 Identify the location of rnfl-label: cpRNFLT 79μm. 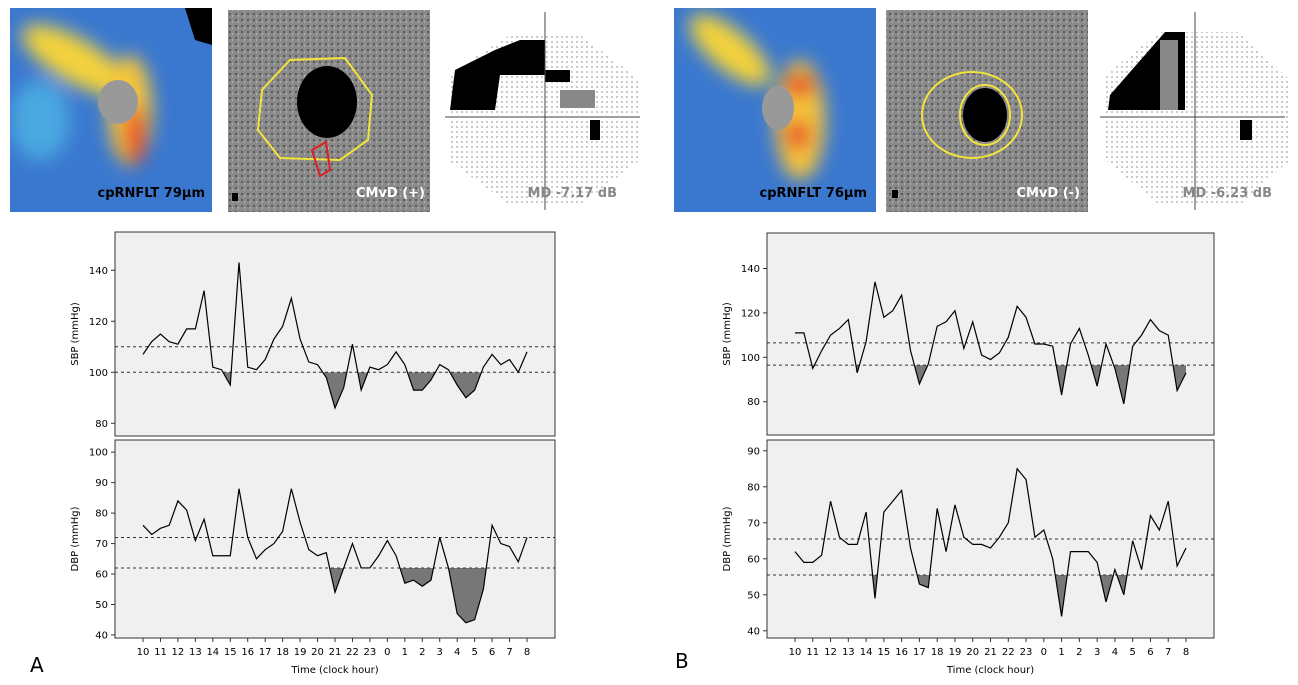
(151, 193).